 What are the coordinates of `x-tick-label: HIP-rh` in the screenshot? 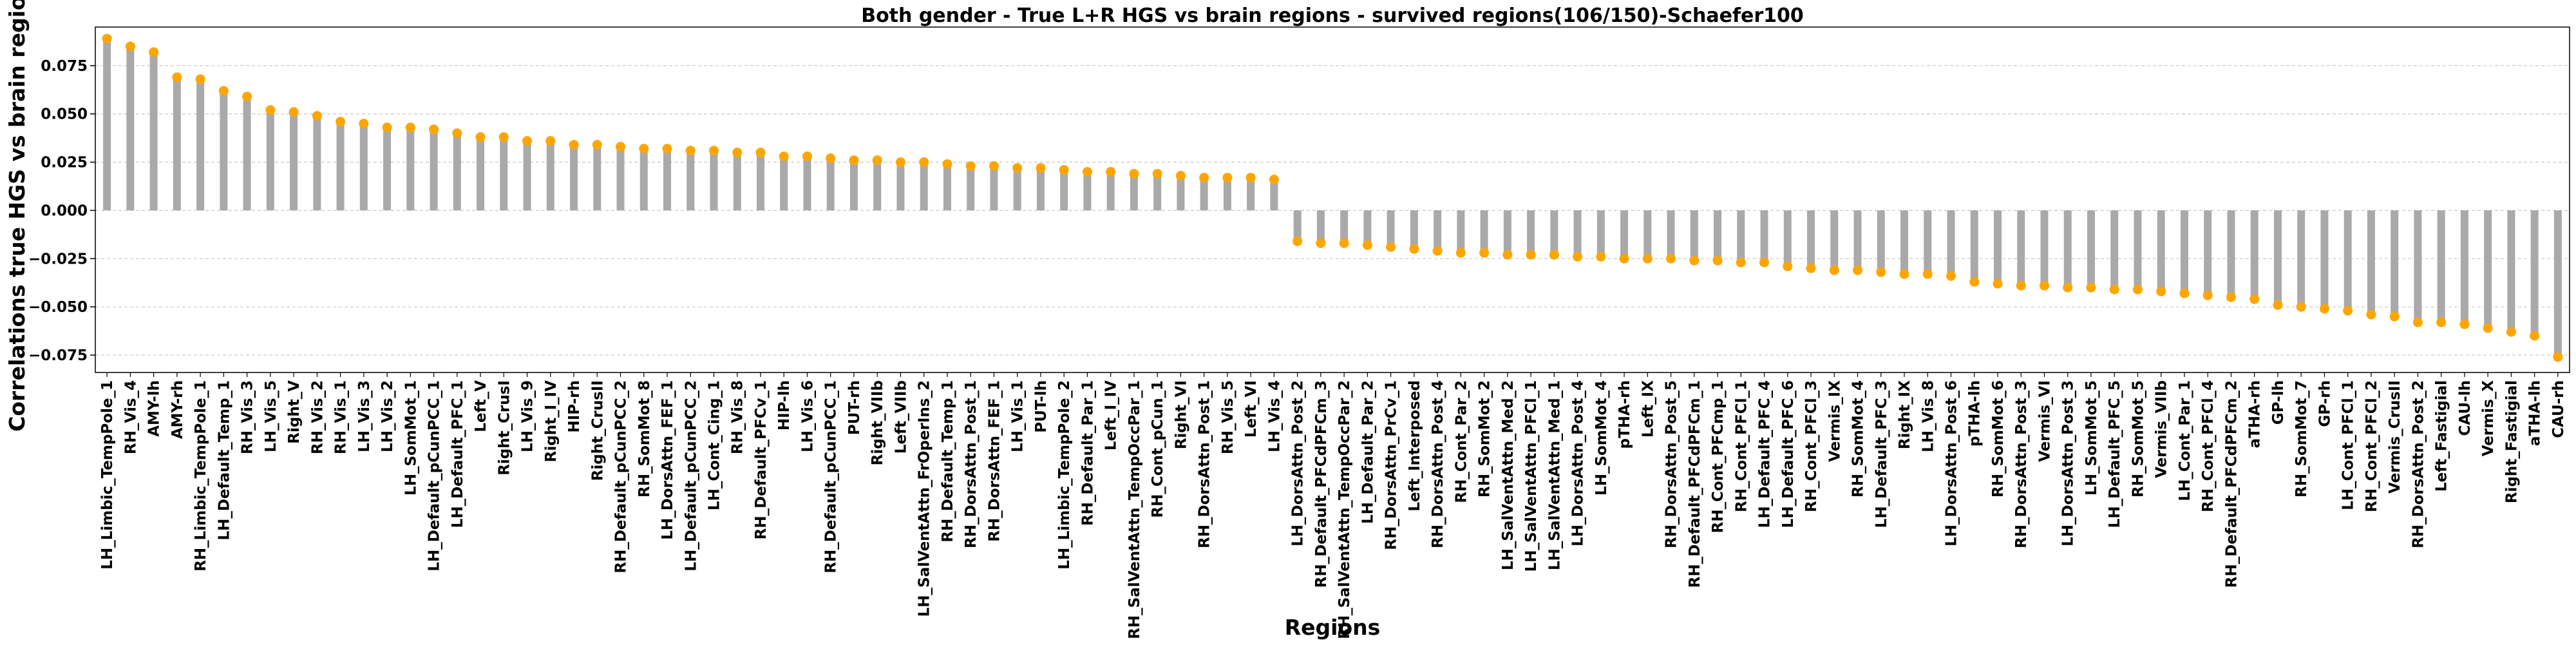 It's located at (574, 406).